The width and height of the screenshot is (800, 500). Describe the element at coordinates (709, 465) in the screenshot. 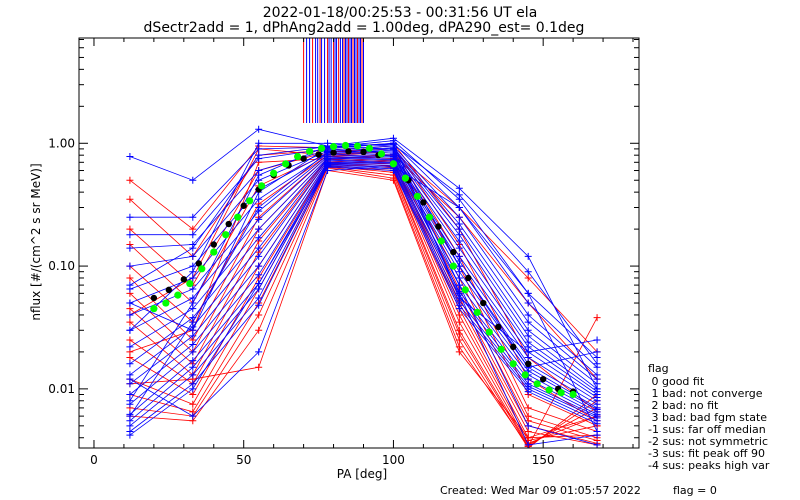

I see `flag-legend-item: -4 sus: peaks high var` at that location.